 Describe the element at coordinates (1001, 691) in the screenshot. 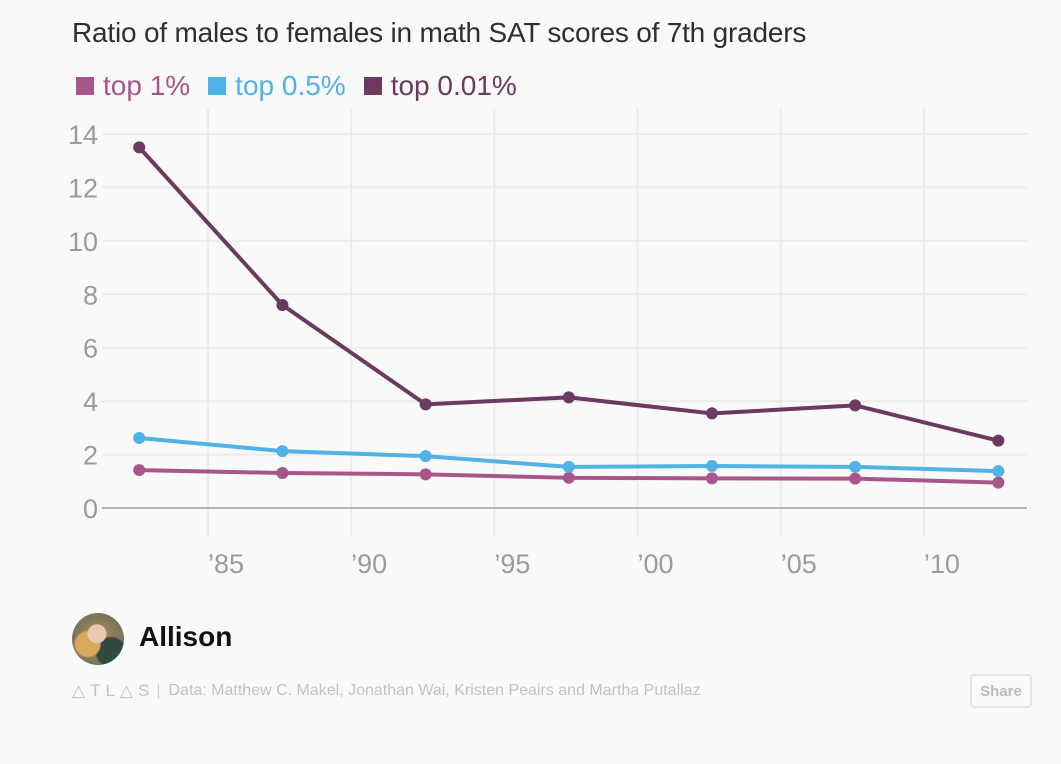

I see `share-button: Share` at that location.